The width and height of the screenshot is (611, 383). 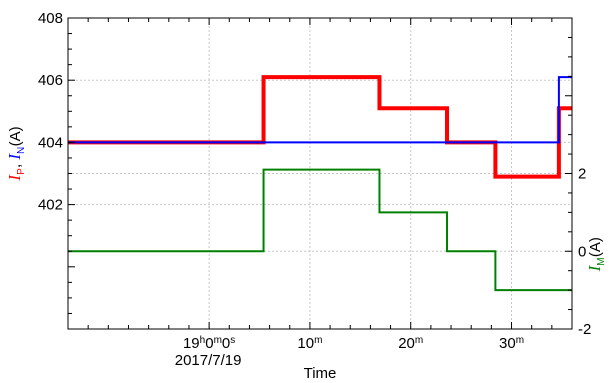 What do you see at coordinates (584, 329) in the screenshot?
I see `y-right-tick-label: -2` at bounding box center [584, 329].